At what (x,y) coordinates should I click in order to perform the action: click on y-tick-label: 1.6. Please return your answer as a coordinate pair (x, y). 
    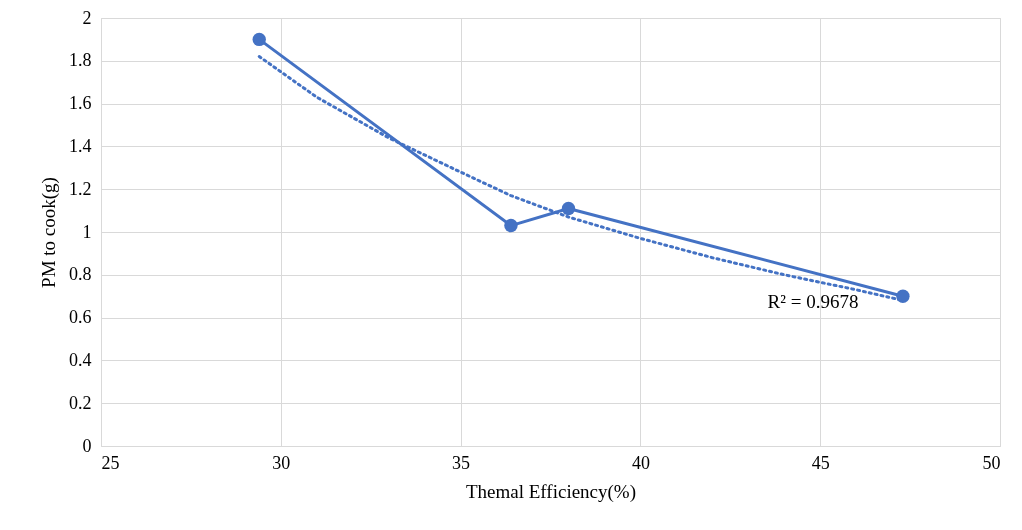
    Looking at the image, I should click on (80, 103).